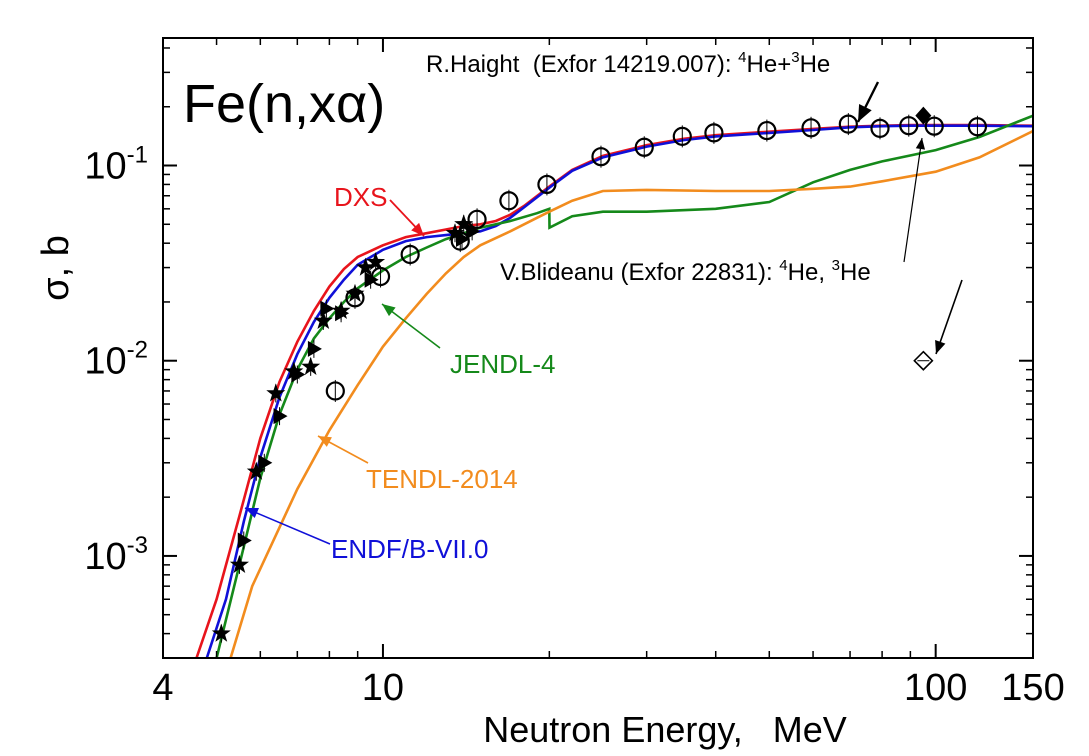 Image resolution: width=1089 pixels, height=756 pixels. I want to click on x-tick-label: 10, so click(383, 688).